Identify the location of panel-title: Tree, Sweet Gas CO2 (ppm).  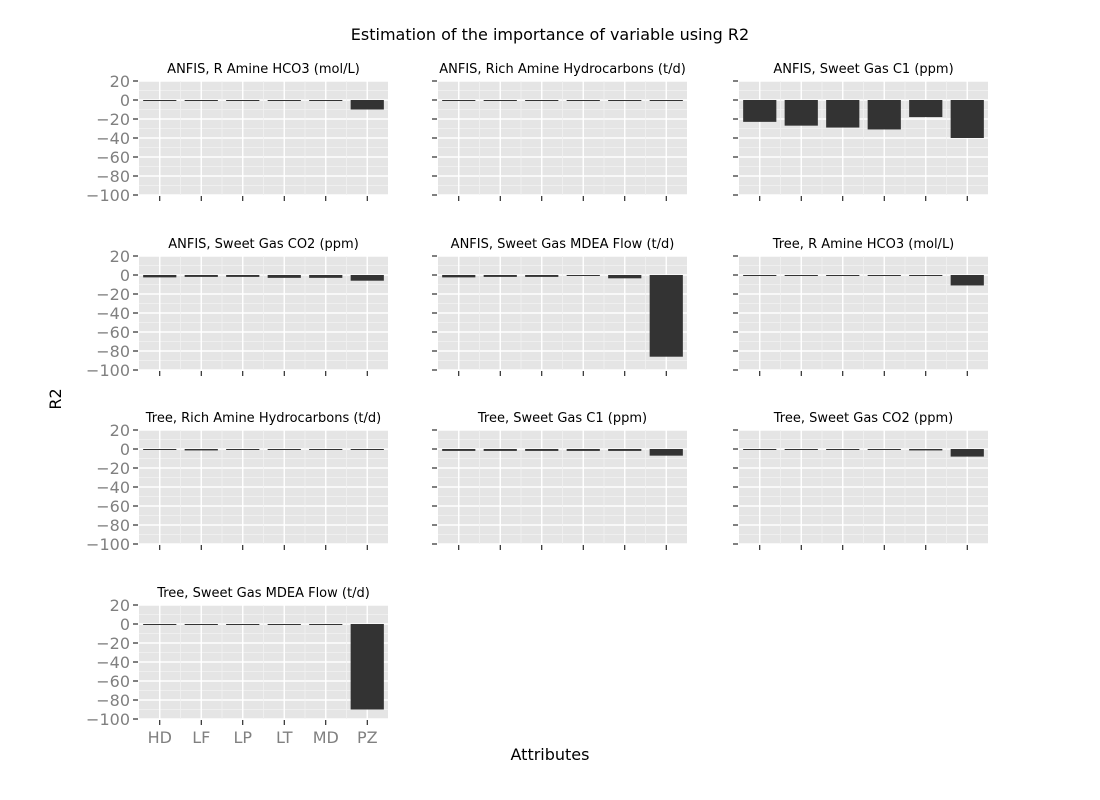
(863, 418).